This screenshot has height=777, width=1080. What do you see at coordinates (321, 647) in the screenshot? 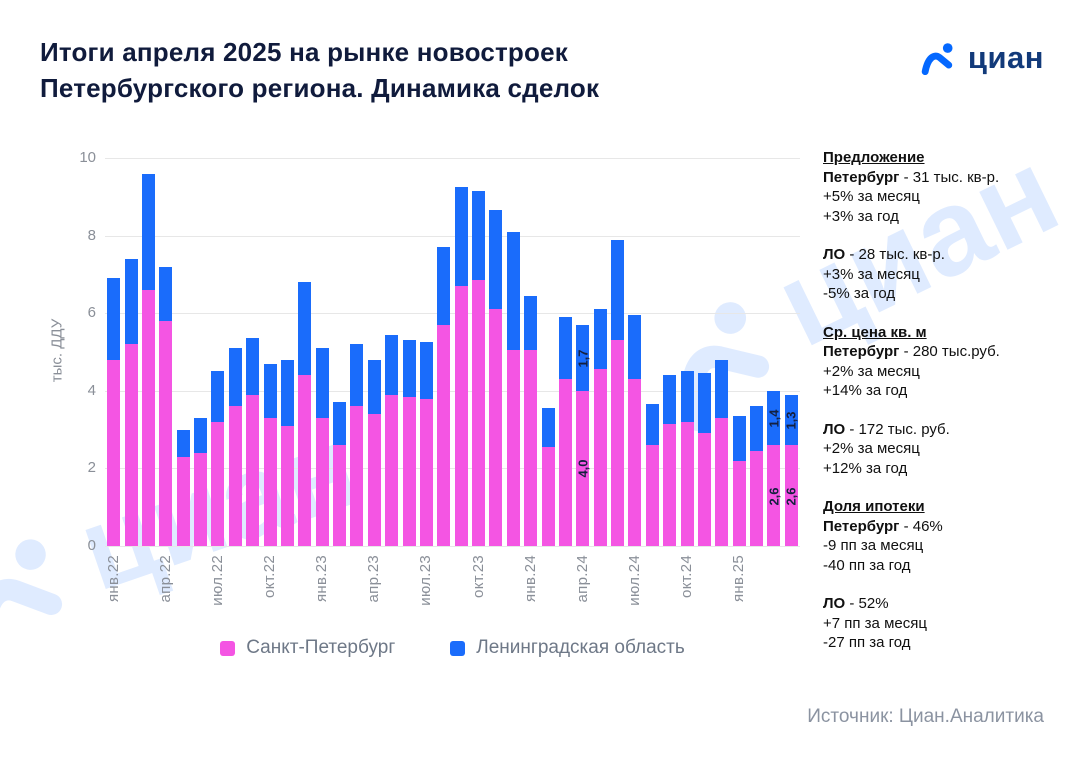
I see `legend-label-spb: Санкт-Петербург` at bounding box center [321, 647].